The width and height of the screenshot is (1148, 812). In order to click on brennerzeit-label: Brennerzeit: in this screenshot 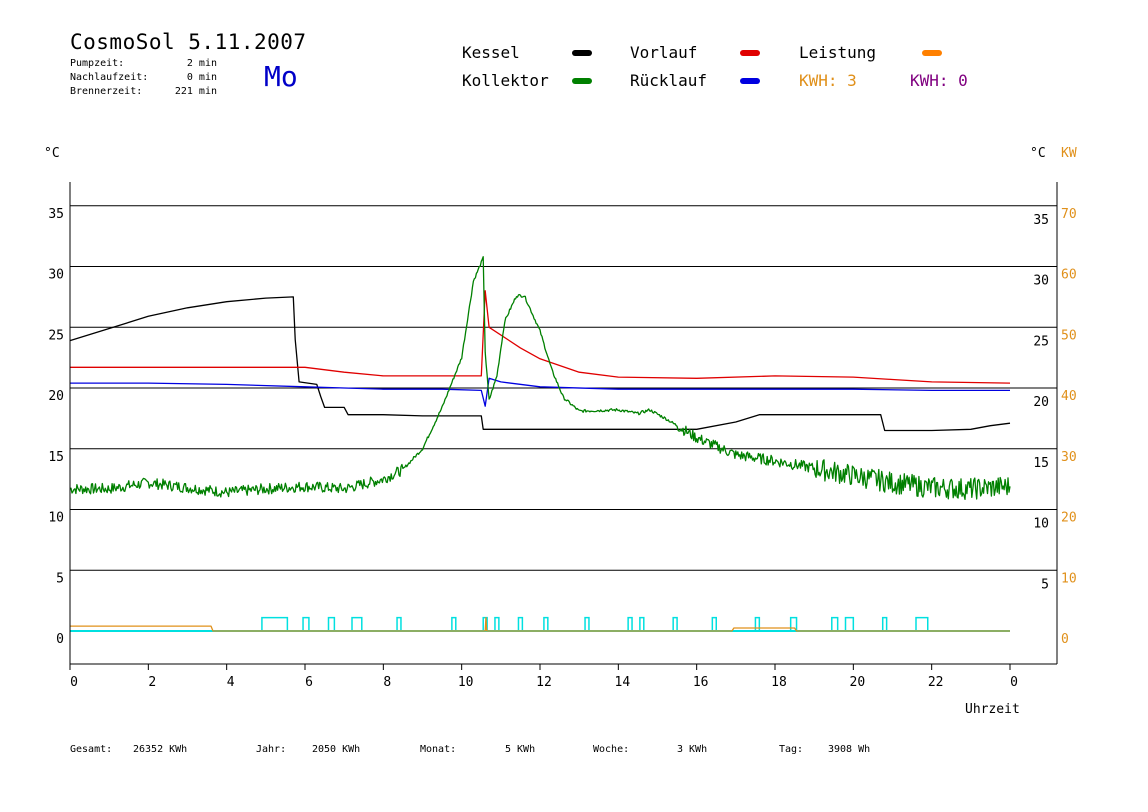, I will do `click(106, 91)`.